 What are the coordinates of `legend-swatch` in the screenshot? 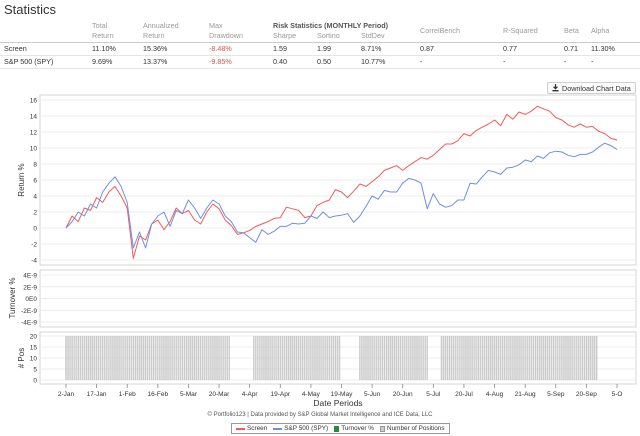 It's located at (337, 428).